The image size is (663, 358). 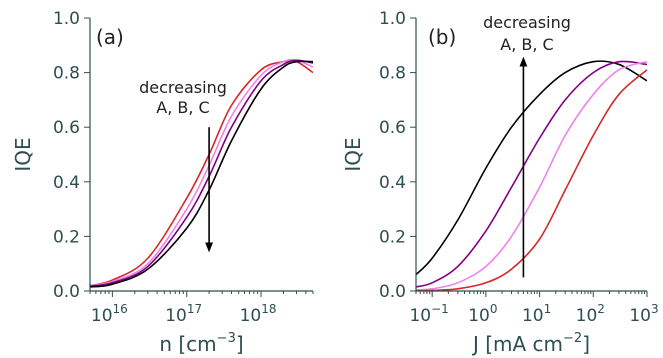 What do you see at coordinates (183, 314) in the screenshot?
I see `x-tick-label: 10¹⁷` at bounding box center [183, 314].